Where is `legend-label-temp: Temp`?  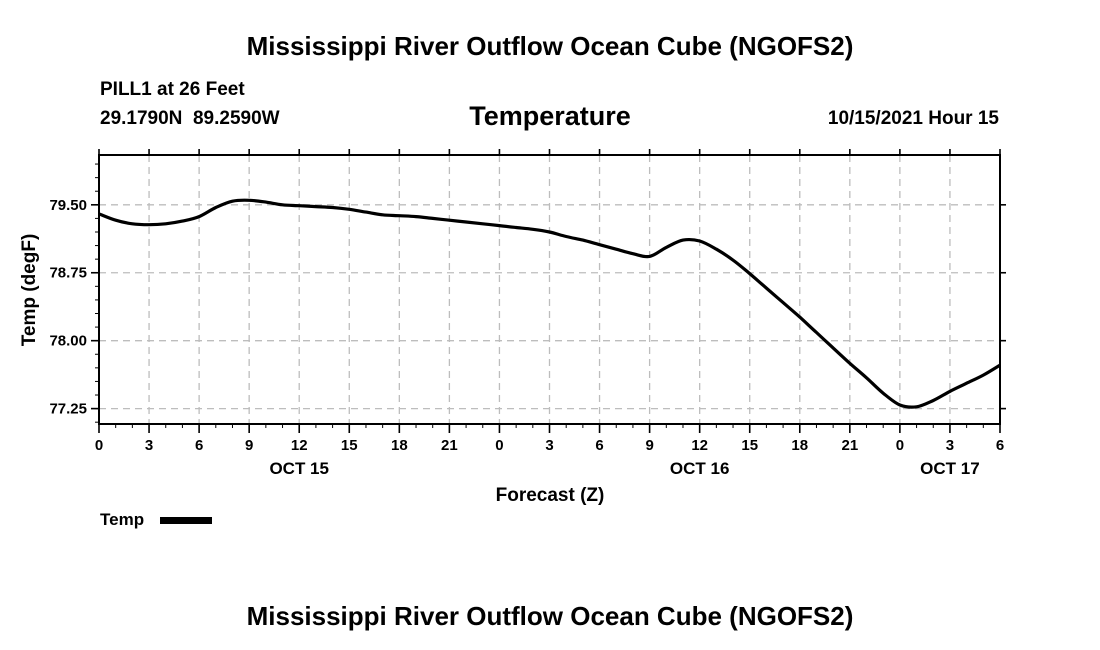
legend-label-temp: Temp is located at coordinates (122, 519).